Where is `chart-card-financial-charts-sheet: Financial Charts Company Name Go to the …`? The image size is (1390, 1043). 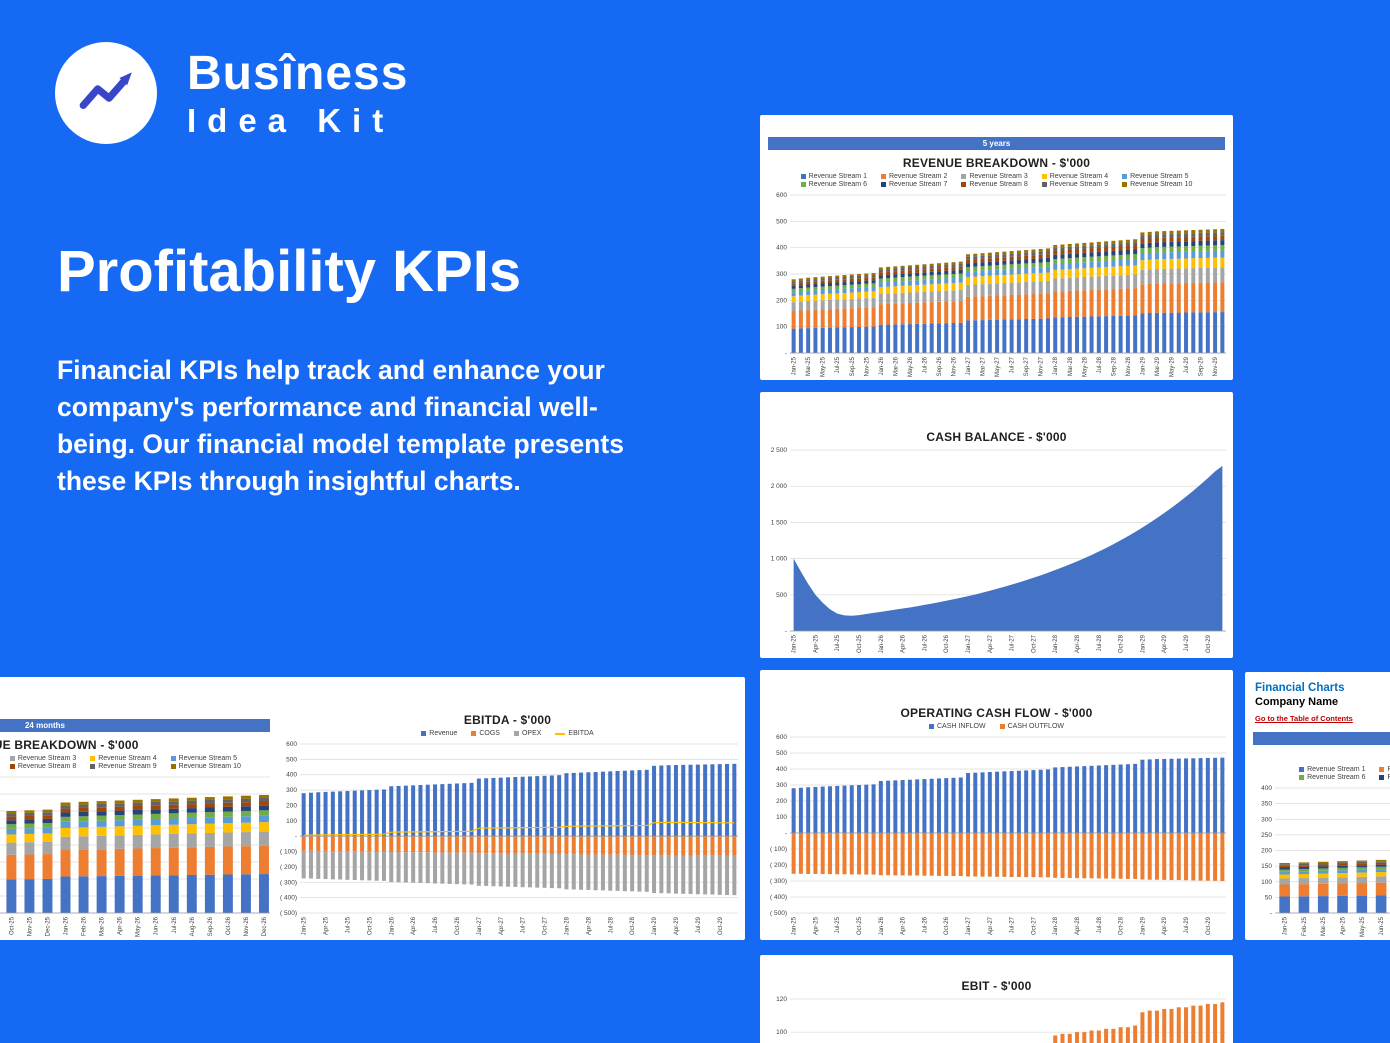
chart-card-financial-charts-sheet: Financial Charts Company Name Go to the … is located at coordinates (1317, 806).